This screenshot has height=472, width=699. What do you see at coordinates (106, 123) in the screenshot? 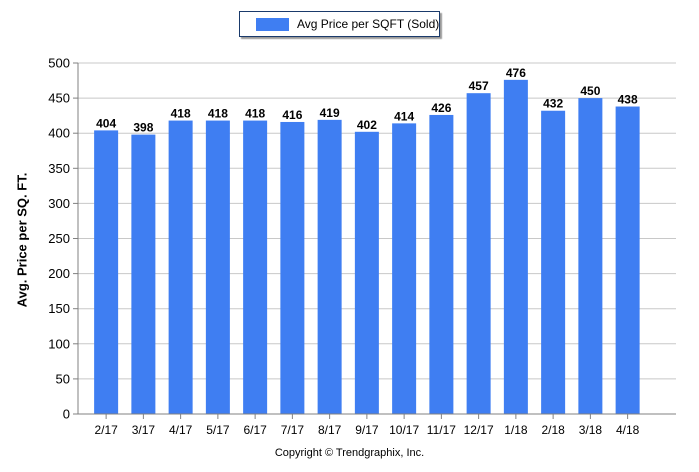
I see `data-label: 404` at bounding box center [106, 123].